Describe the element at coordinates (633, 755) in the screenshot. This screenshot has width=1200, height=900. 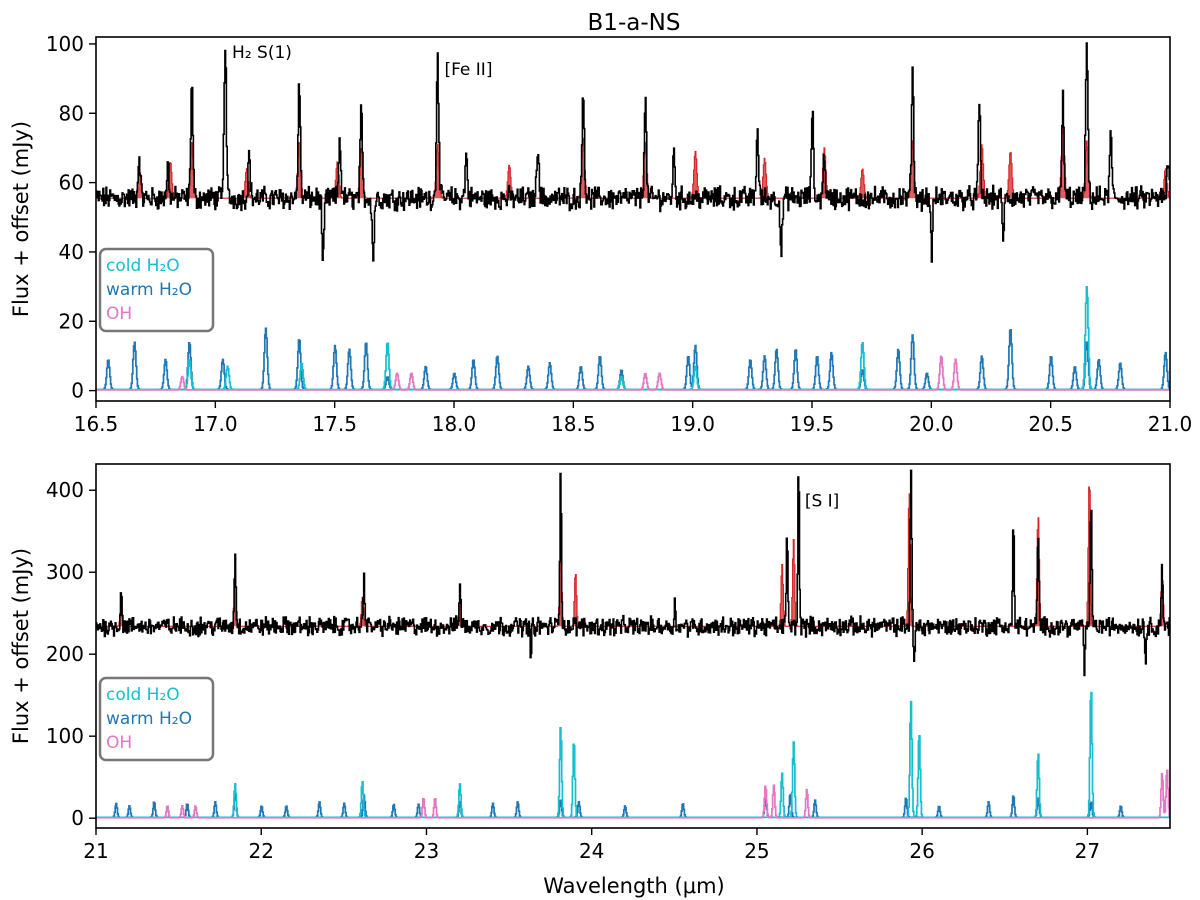
I see `cold-h2o-model` at that location.